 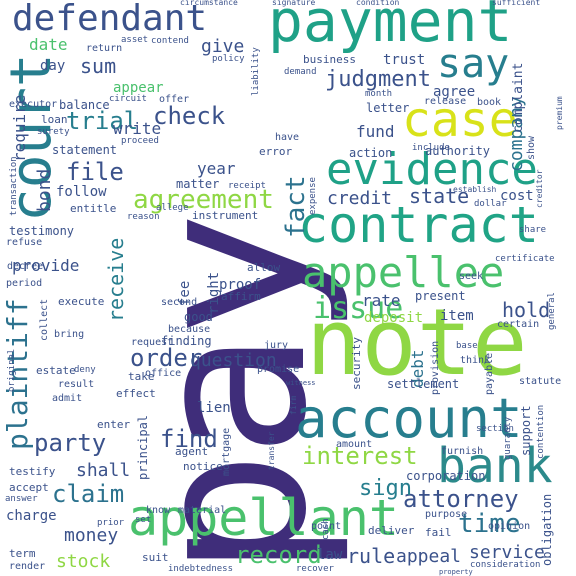 What do you see at coordinates (143, 520) in the screenshot?
I see `word-set: set` at bounding box center [143, 520].